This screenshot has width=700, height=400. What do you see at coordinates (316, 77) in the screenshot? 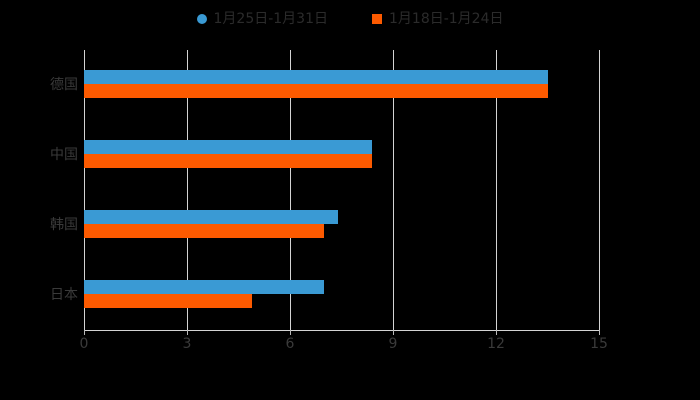
I see `bar-series1-germany` at bounding box center [316, 77].